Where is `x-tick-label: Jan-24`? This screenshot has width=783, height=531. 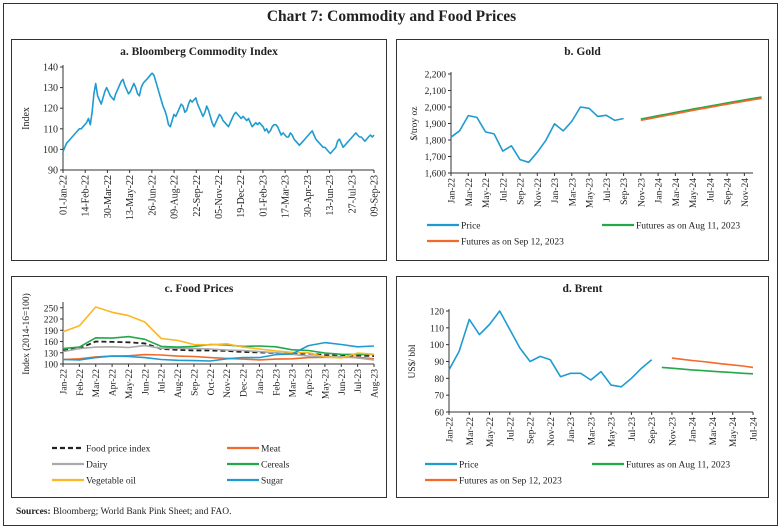
x-tick-label: Jan-24 is located at coordinates (660, 191).